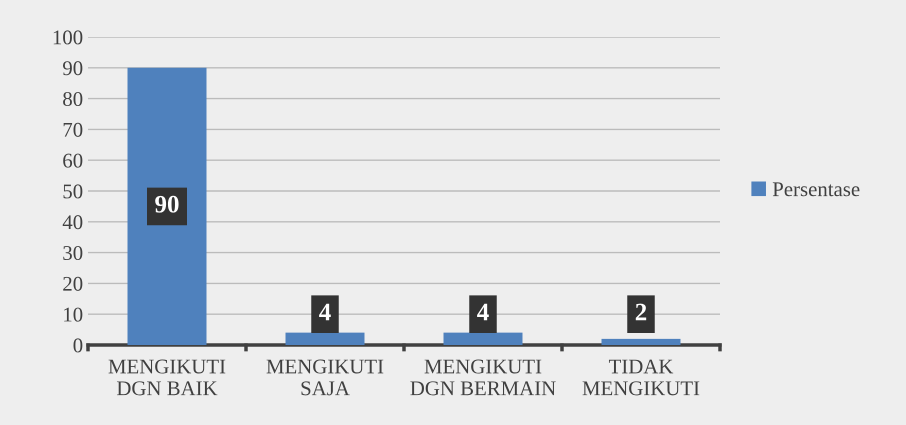 This screenshot has height=425, width=906. What do you see at coordinates (641, 378) in the screenshot?
I see `x-tick-label: TIDAK MENGIKUTI` at bounding box center [641, 378].